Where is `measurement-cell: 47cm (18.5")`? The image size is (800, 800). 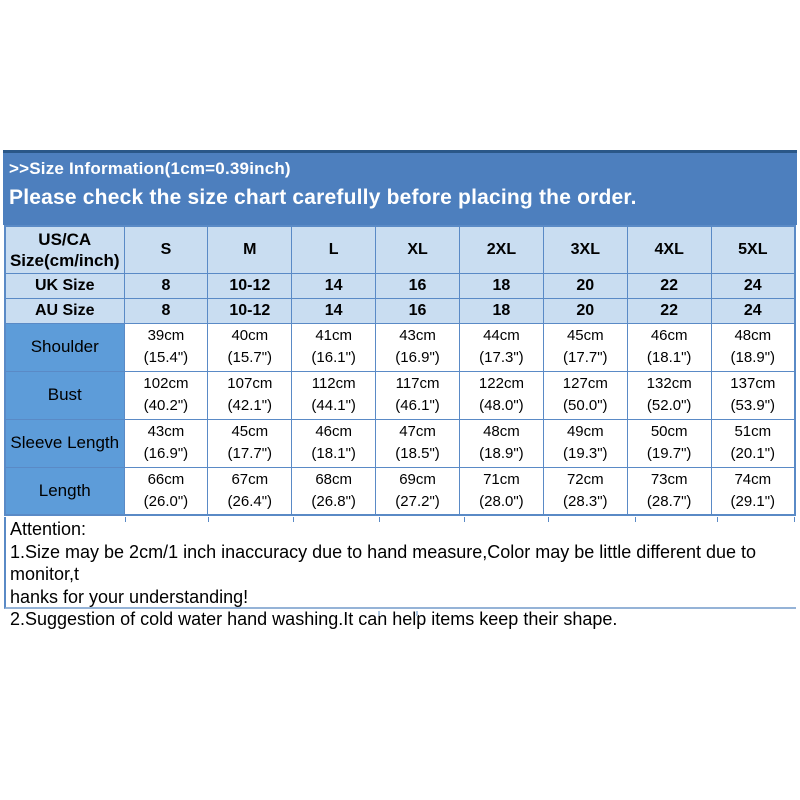 measurement-cell: 47cm (18.5") is located at coordinates (417, 443).